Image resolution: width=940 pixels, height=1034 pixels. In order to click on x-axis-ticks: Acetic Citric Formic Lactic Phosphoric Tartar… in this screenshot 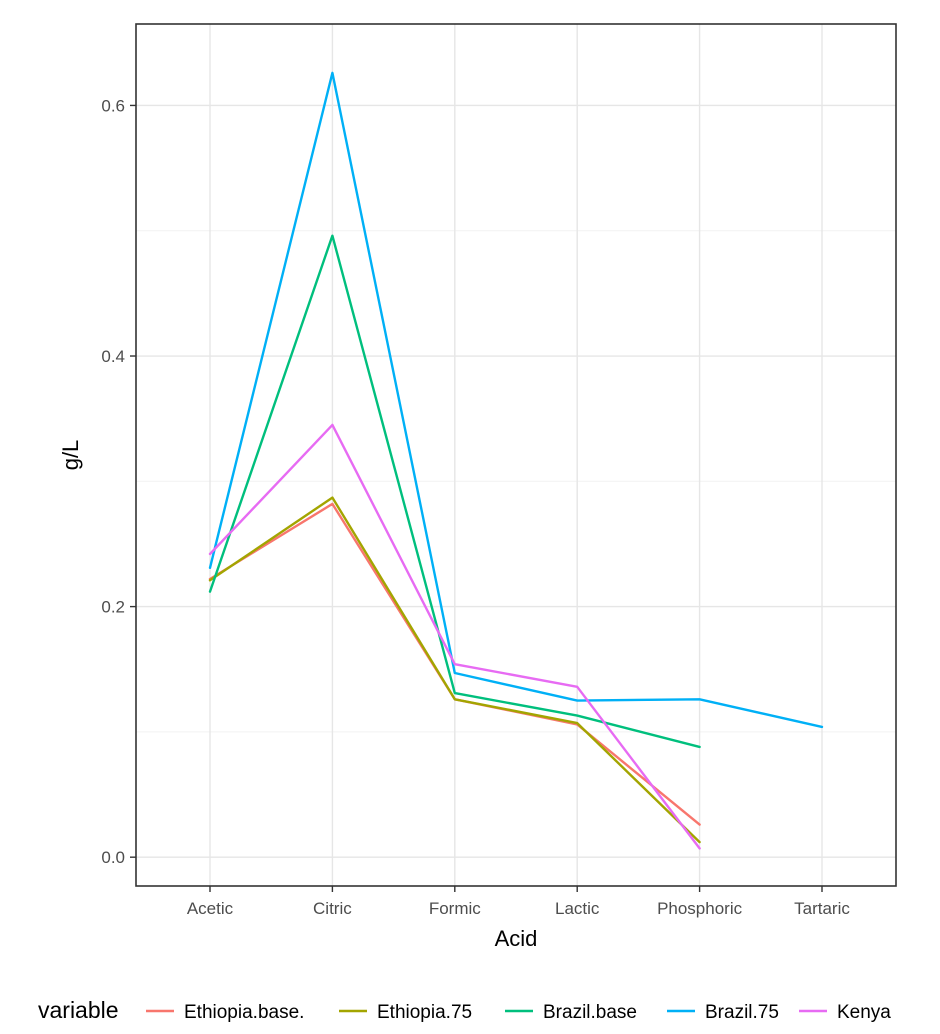, I will do `click(518, 902)`.